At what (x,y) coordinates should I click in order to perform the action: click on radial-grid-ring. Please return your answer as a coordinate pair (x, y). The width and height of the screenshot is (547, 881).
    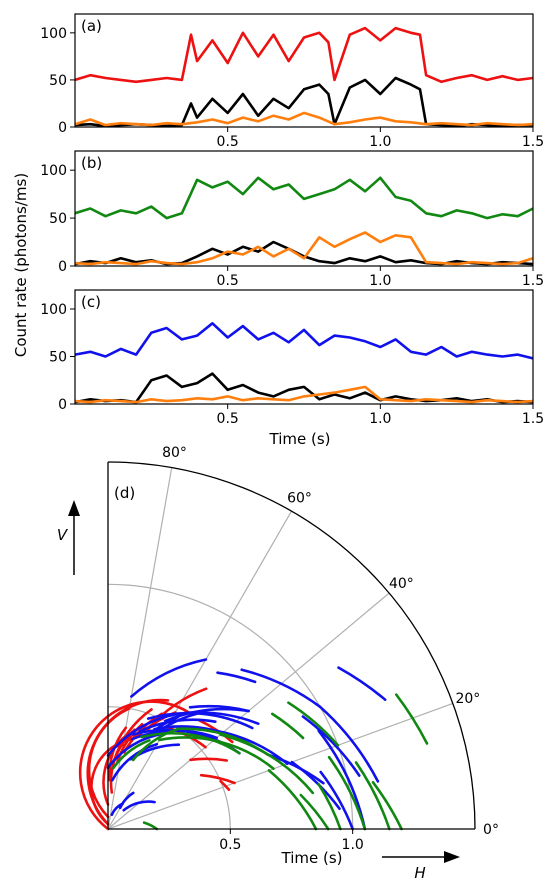
    Looking at the image, I should click on (169, 768).